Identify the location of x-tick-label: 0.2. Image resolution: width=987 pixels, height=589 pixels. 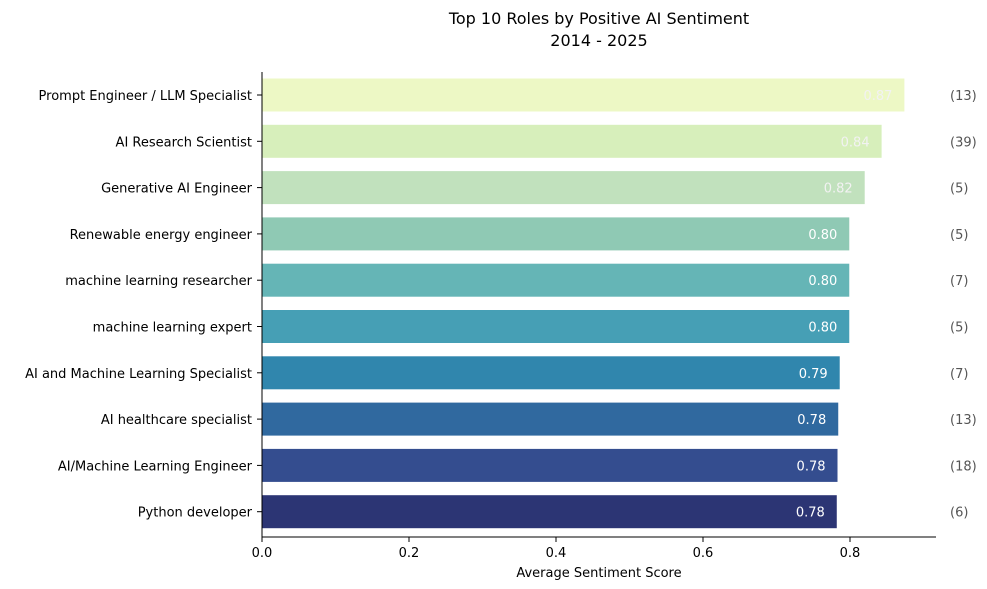
(409, 553).